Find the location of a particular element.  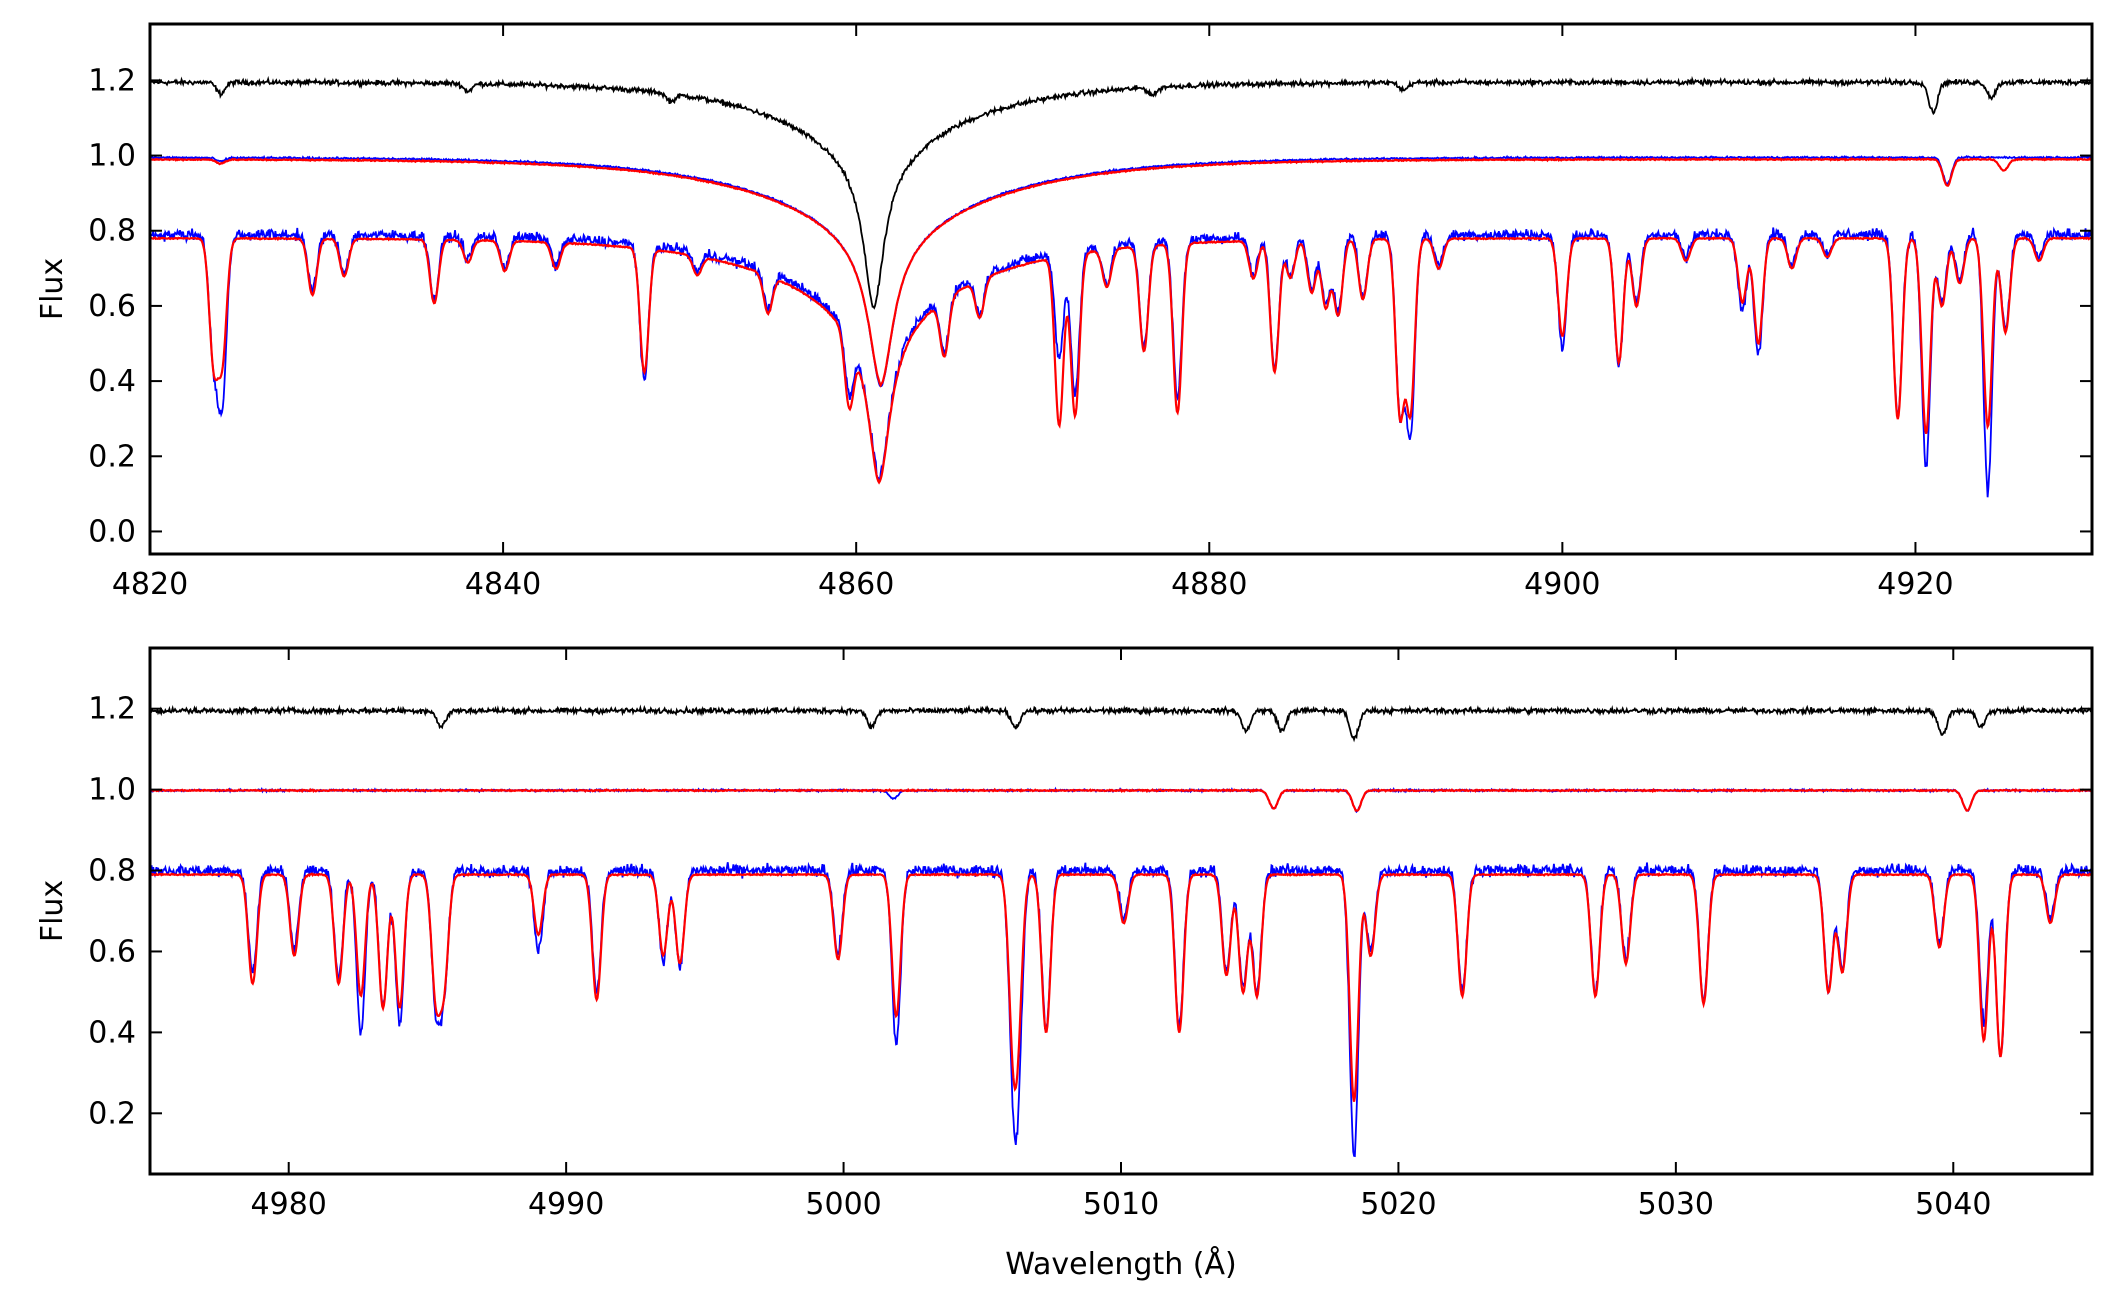

x-tick-label: 4990 is located at coordinates (566, 1204).